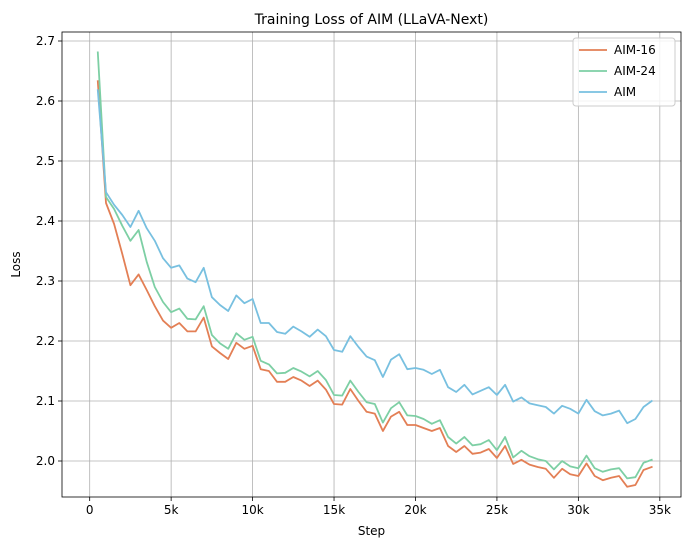 This screenshot has width=691, height=547. I want to click on y-tick-label: 2.6, so click(45, 101).